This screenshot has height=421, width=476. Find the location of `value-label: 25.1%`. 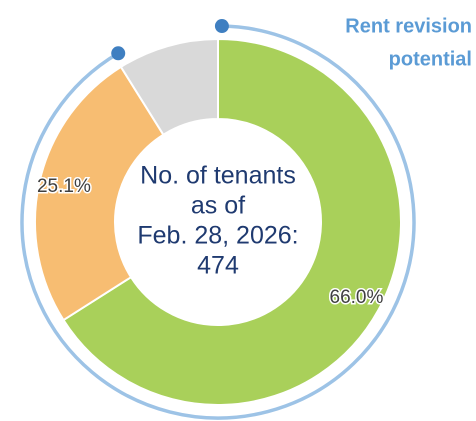

value-label: 25.1% is located at coordinates (64, 186).